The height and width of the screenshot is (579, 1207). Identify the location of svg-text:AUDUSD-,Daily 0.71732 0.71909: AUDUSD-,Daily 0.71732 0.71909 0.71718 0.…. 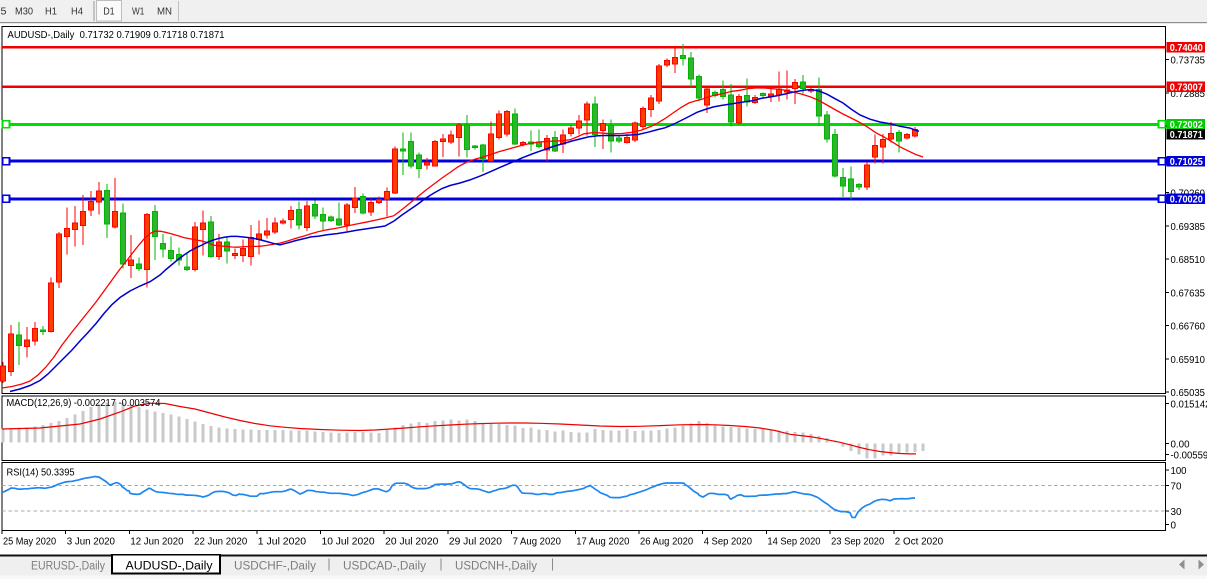
(116, 35).